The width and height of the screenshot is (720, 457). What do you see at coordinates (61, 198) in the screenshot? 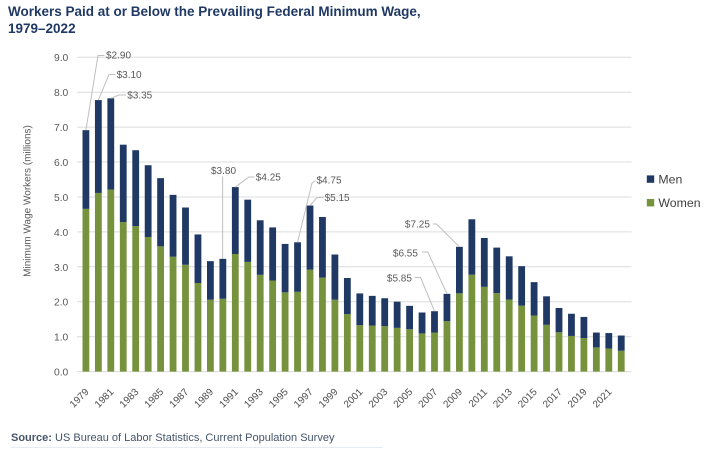
I see `svg-text: 5.0` at bounding box center [61, 198].